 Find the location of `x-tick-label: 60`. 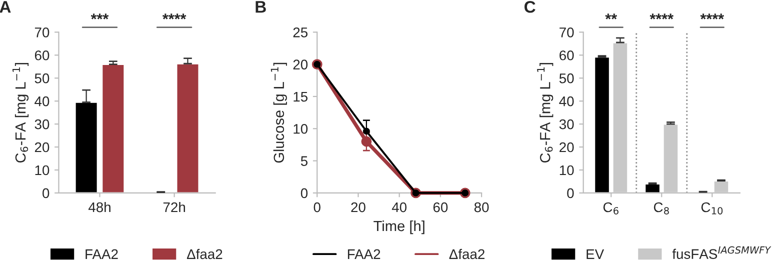

x-tick-label: 60 is located at coordinates (440, 207).